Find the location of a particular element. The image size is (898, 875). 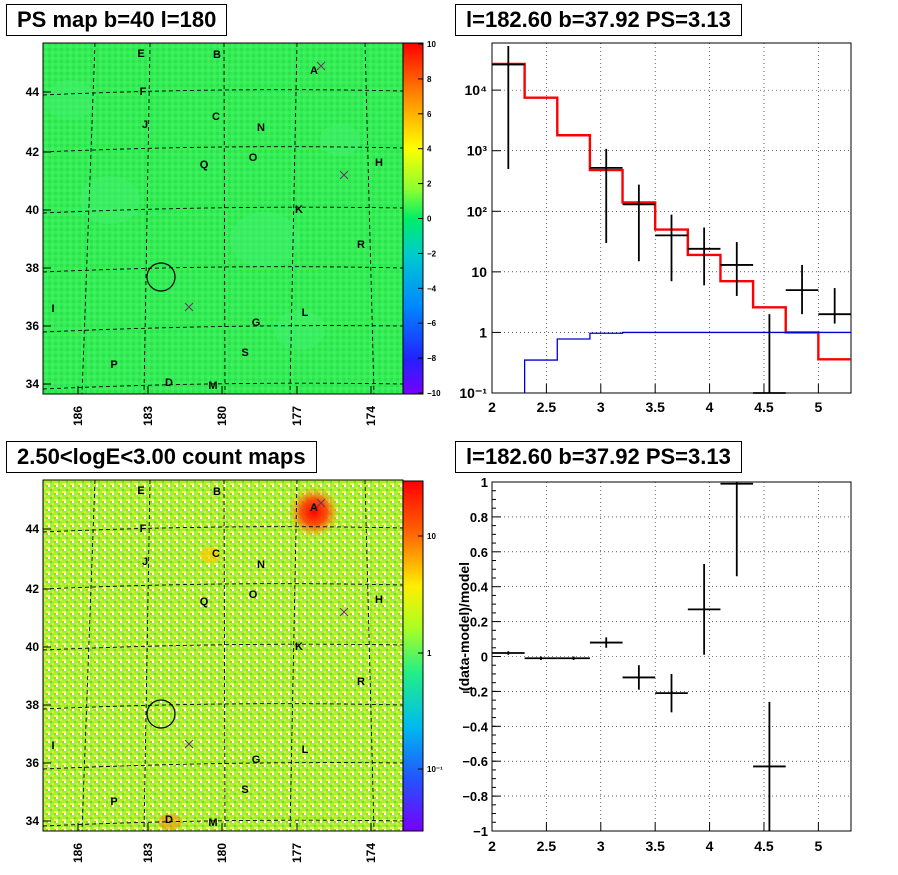

x-tick-label: 2.5 is located at coordinates (547, 407).